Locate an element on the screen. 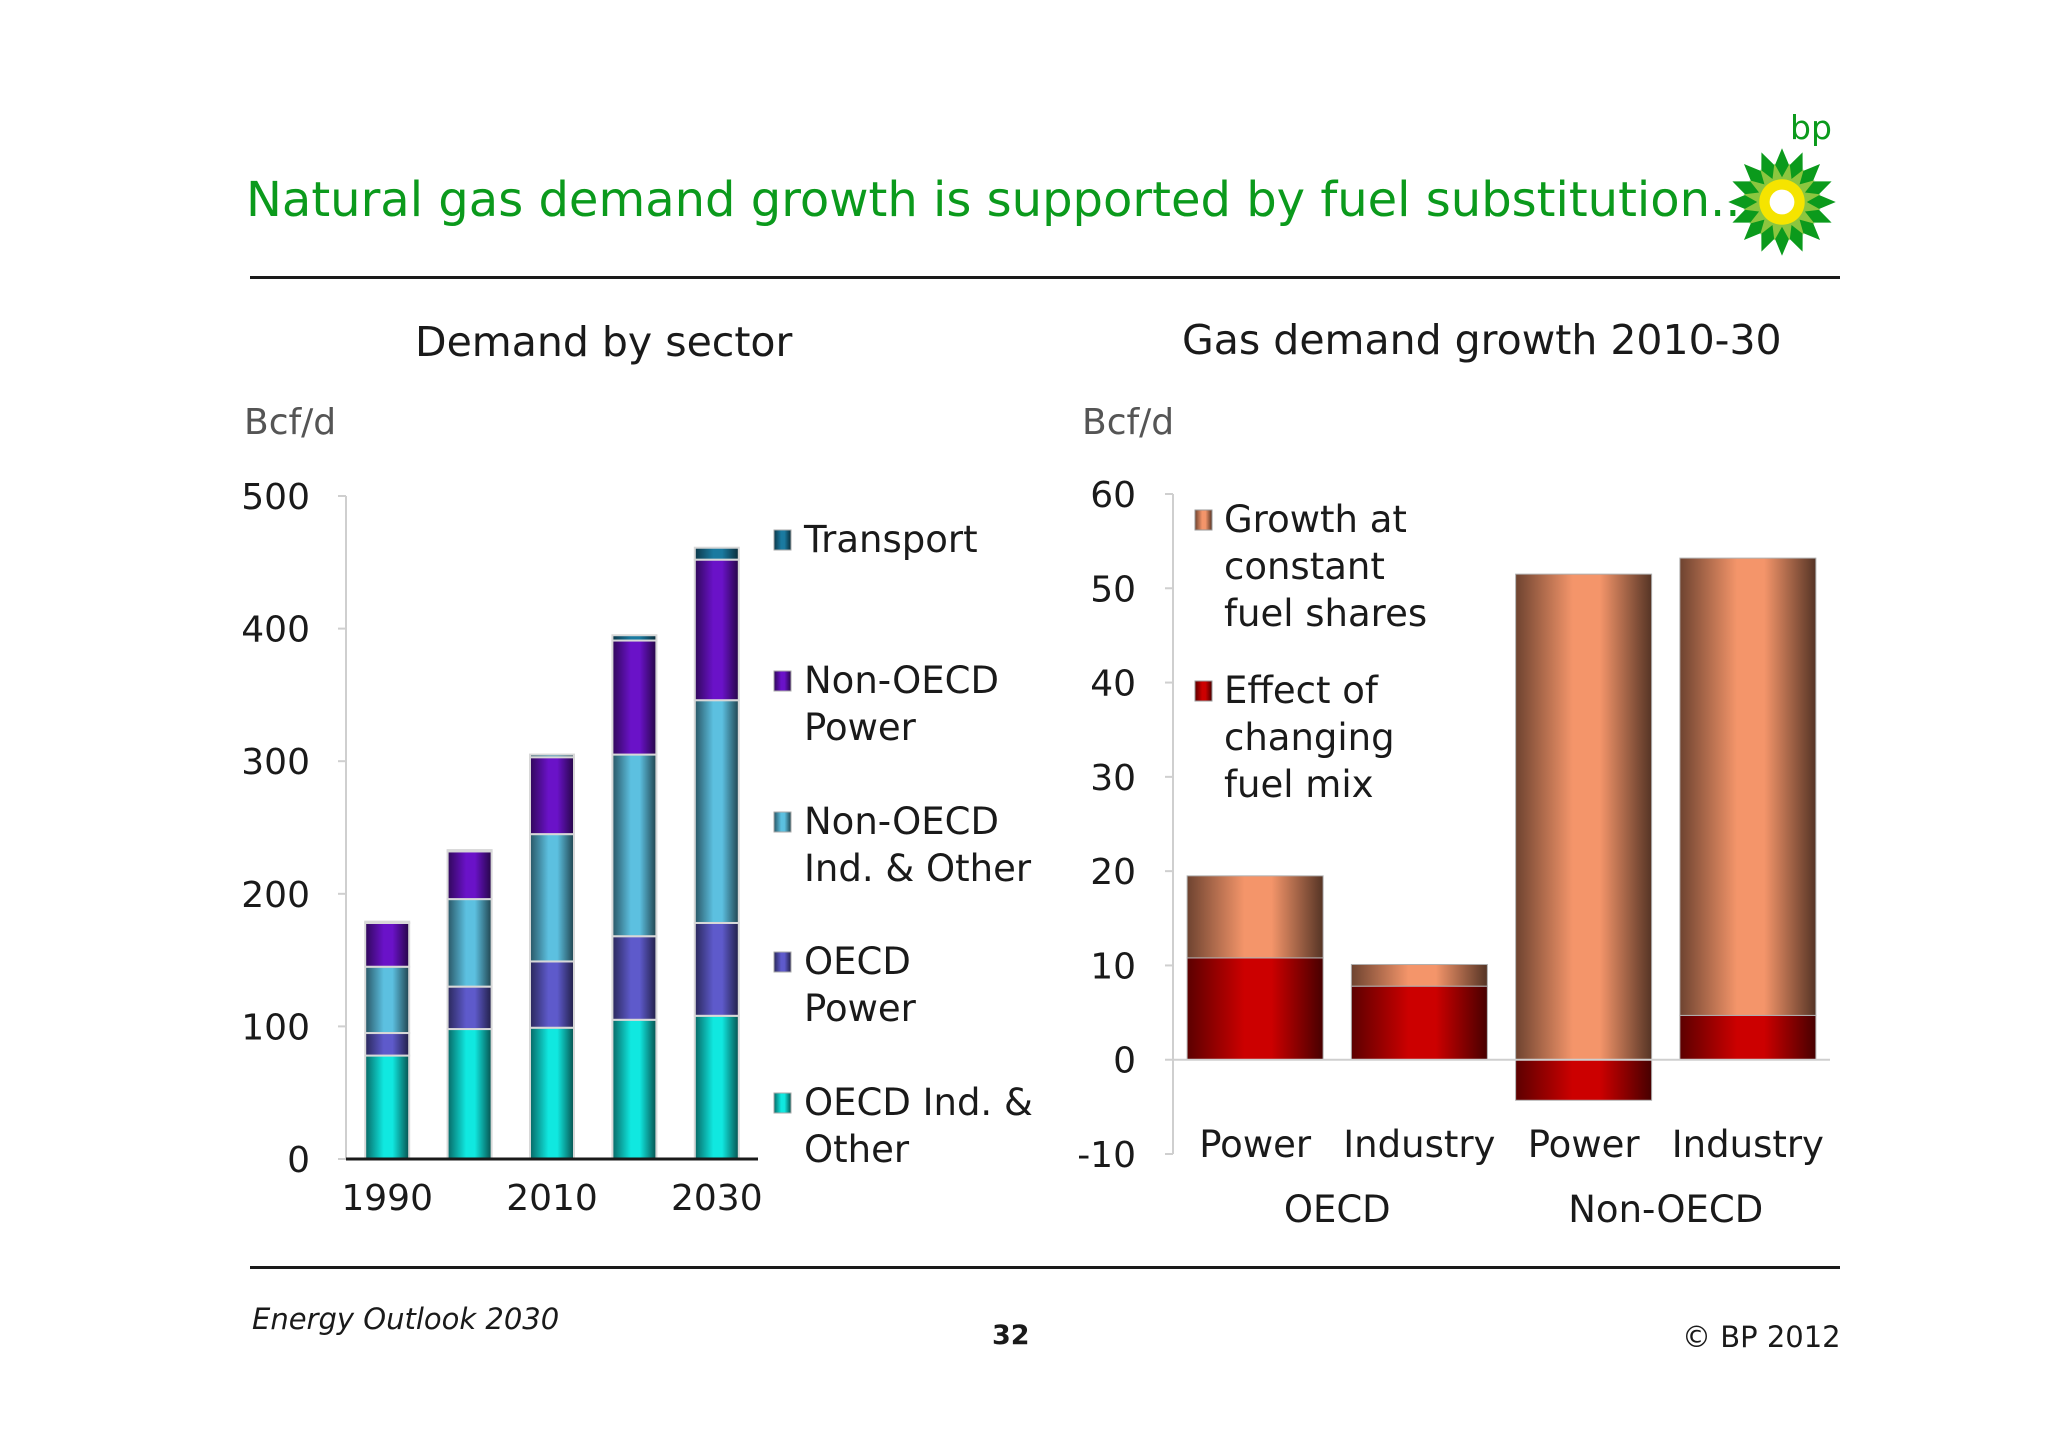 This screenshot has width=2048, height=1447. bp-helios-logo-icon is located at coordinates (1782, 202).